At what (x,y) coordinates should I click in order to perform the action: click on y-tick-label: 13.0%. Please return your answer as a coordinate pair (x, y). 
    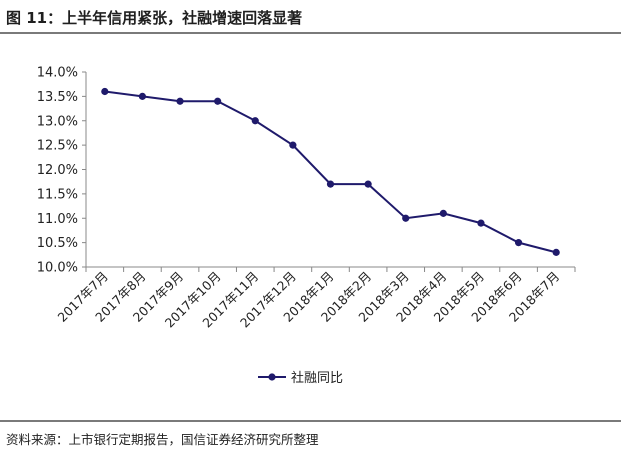
    Looking at the image, I should click on (57, 121).